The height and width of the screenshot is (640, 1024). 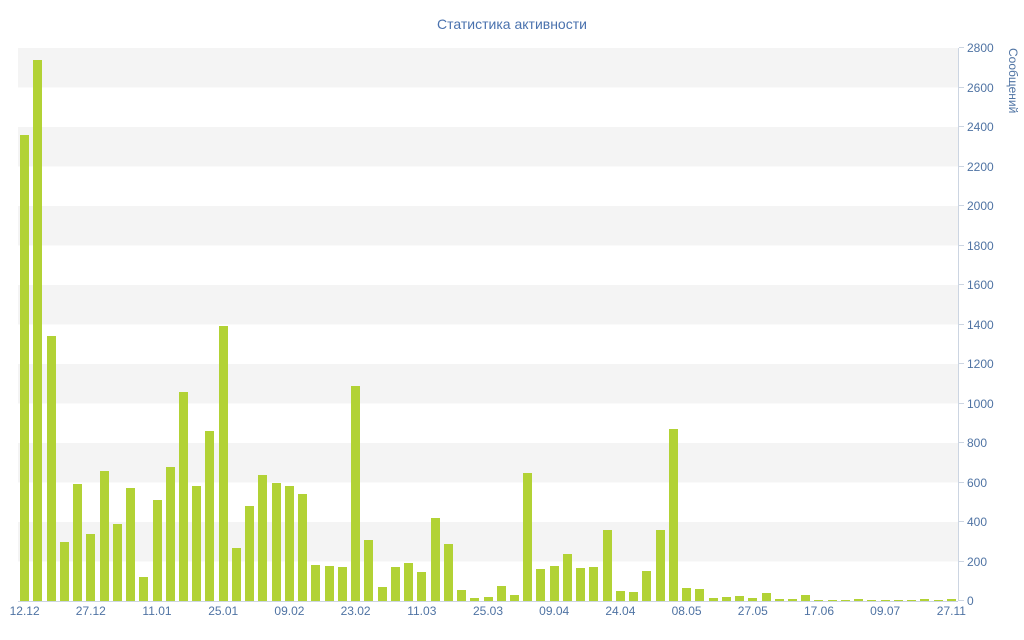 I want to click on y-axis-tick-label: 1400, so click(x=980, y=324).